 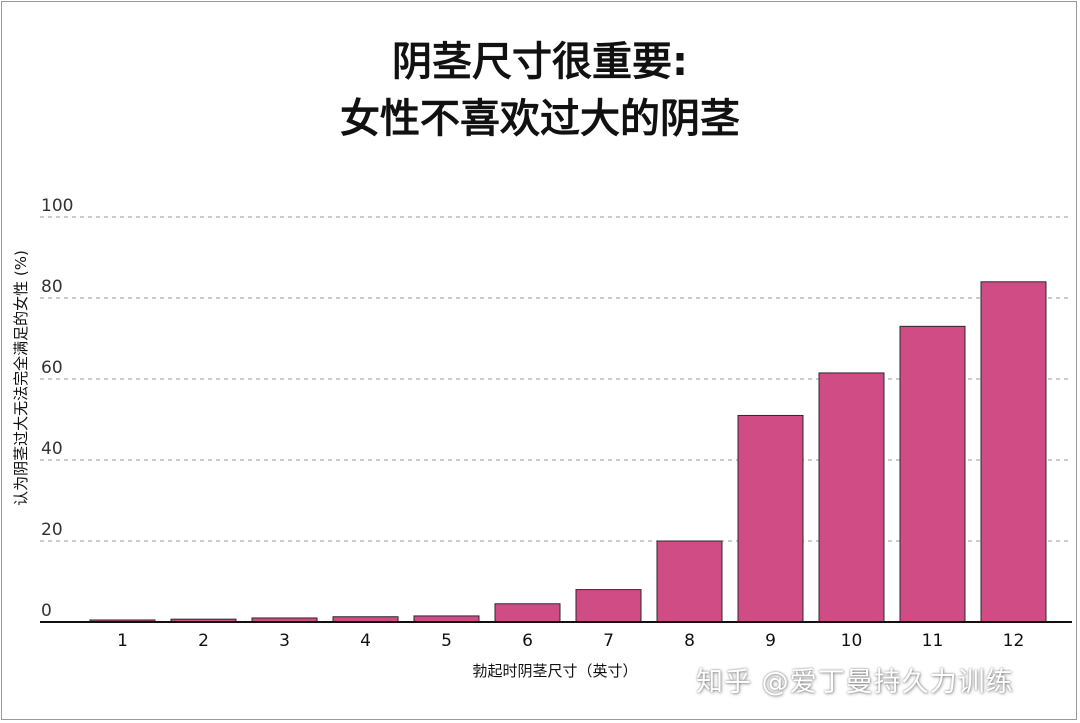 What do you see at coordinates (21, 378) in the screenshot?
I see `y-axis-label: 认为阴茎过大无法完全满足的女性 (%)` at bounding box center [21, 378].